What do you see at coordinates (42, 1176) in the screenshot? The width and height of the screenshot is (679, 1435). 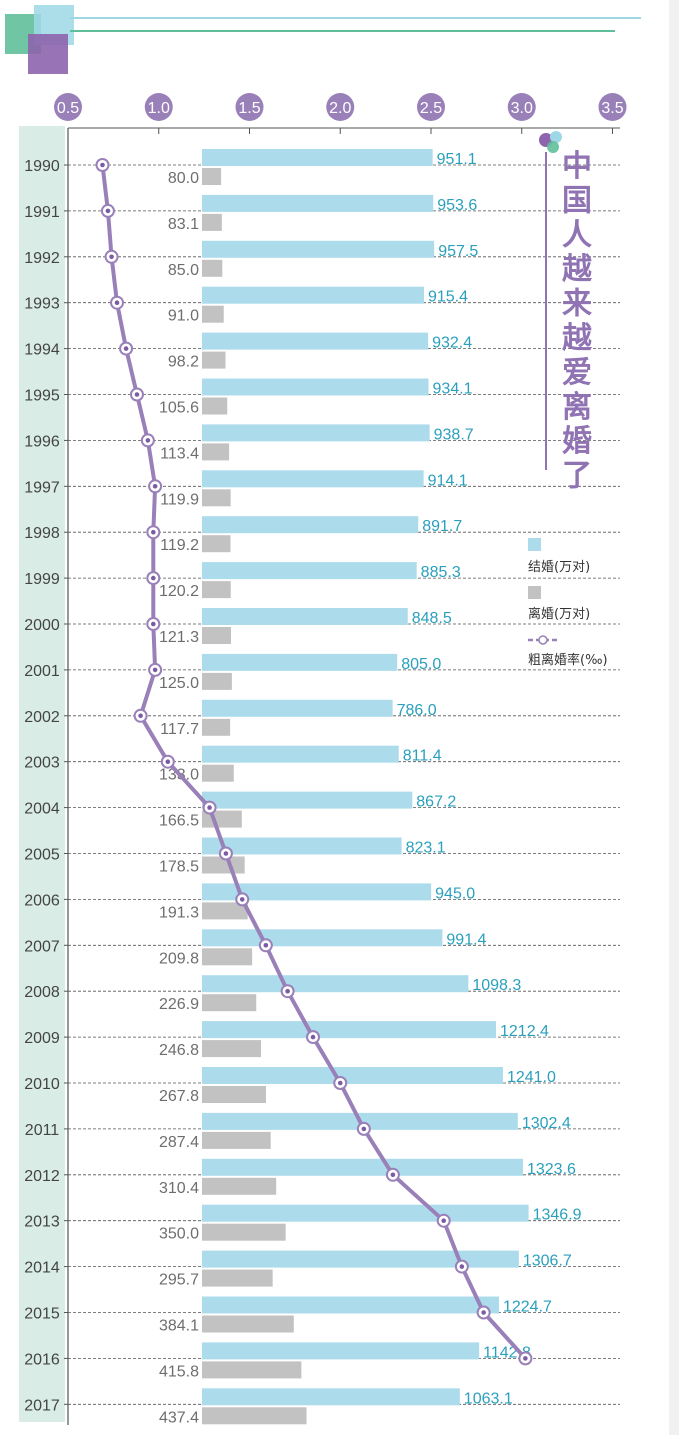 I see `year-label: 2012` at bounding box center [42, 1176].